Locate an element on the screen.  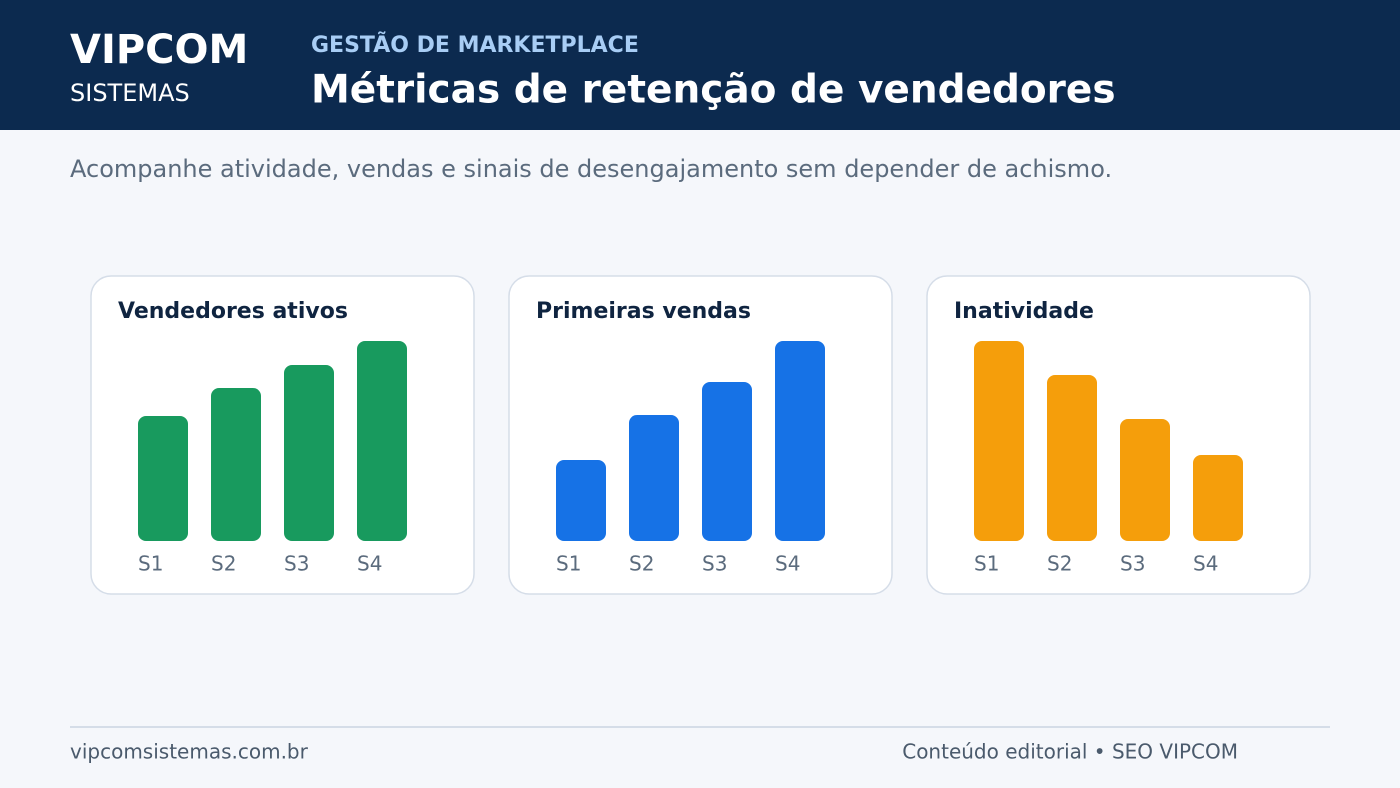
kicker: GESTÃO DE MARKETPLACE is located at coordinates (475, 45).